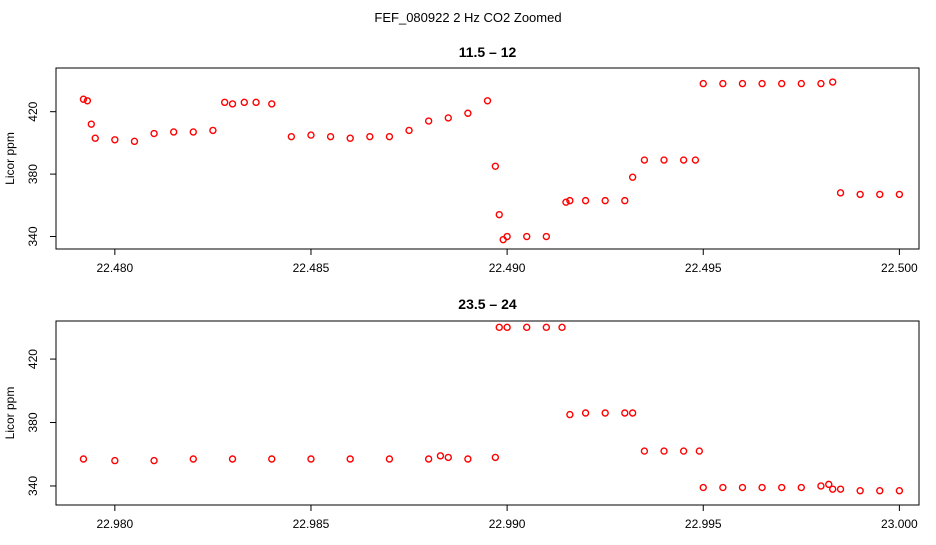 This screenshot has width=936, height=545. What do you see at coordinates (488, 52) in the screenshot?
I see `panel-title: 11.5 – 12` at bounding box center [488, 52].